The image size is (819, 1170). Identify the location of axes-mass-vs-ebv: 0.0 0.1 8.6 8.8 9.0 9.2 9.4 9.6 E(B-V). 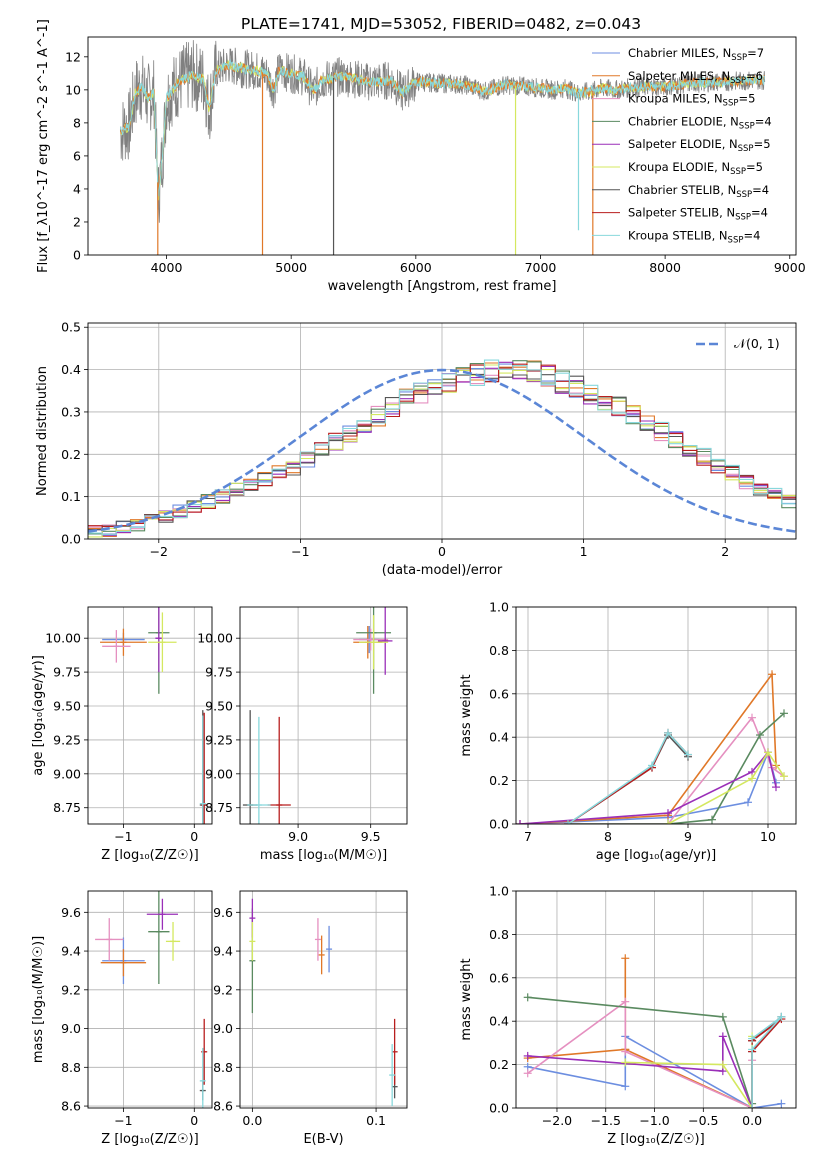
(310, 1018).